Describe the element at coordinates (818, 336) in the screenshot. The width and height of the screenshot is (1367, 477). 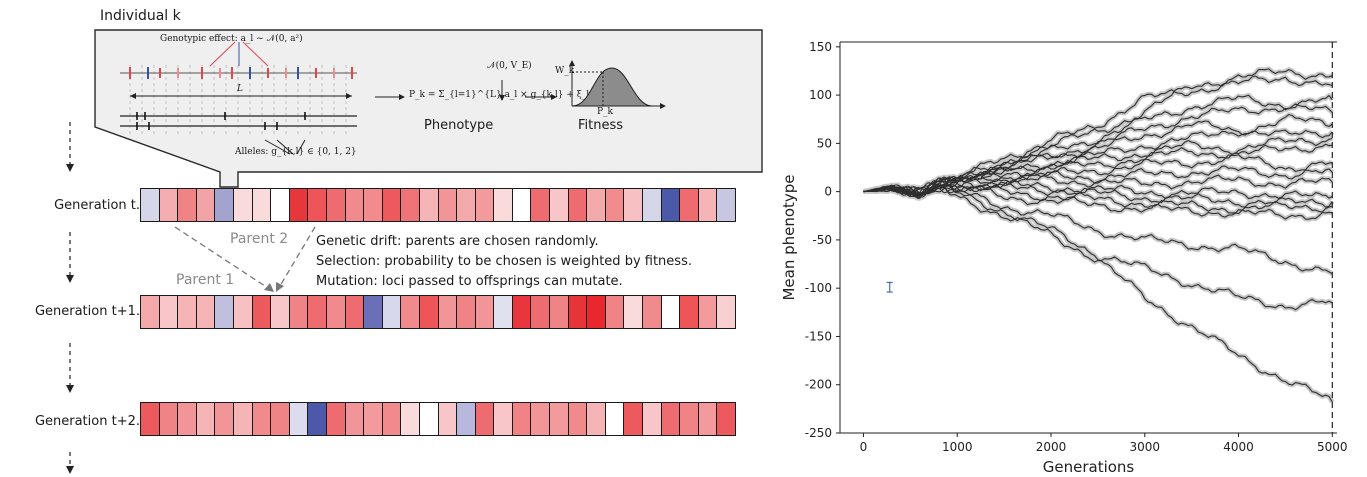
I see `y-tick-label: -150` at that location.